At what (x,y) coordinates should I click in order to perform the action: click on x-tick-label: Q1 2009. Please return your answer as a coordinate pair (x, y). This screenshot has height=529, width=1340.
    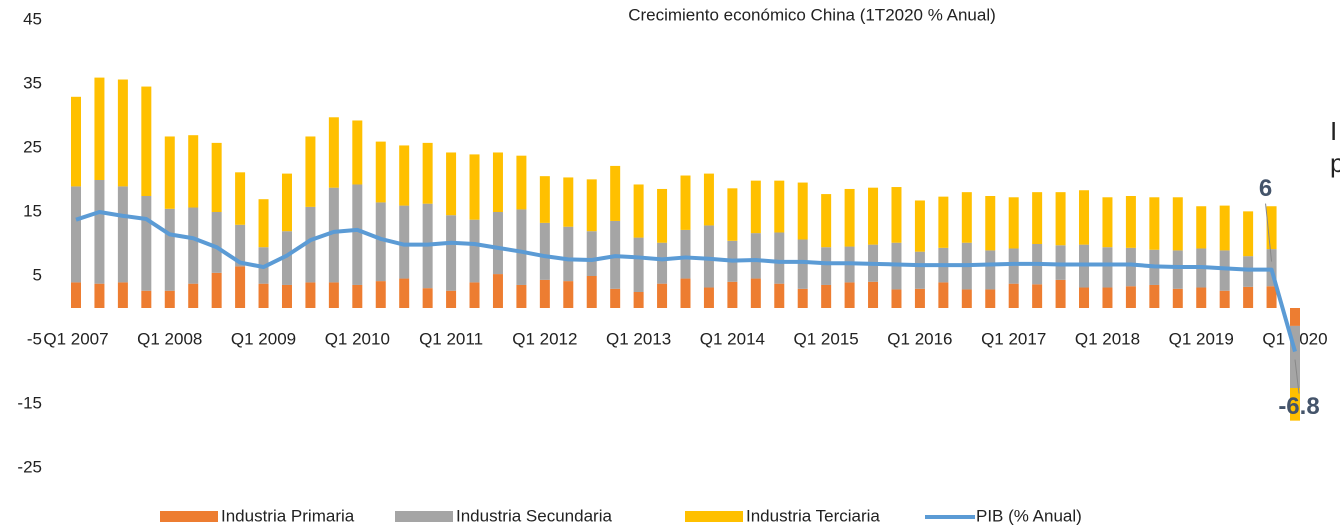
    Looking at the image, I should click on (263, 338).